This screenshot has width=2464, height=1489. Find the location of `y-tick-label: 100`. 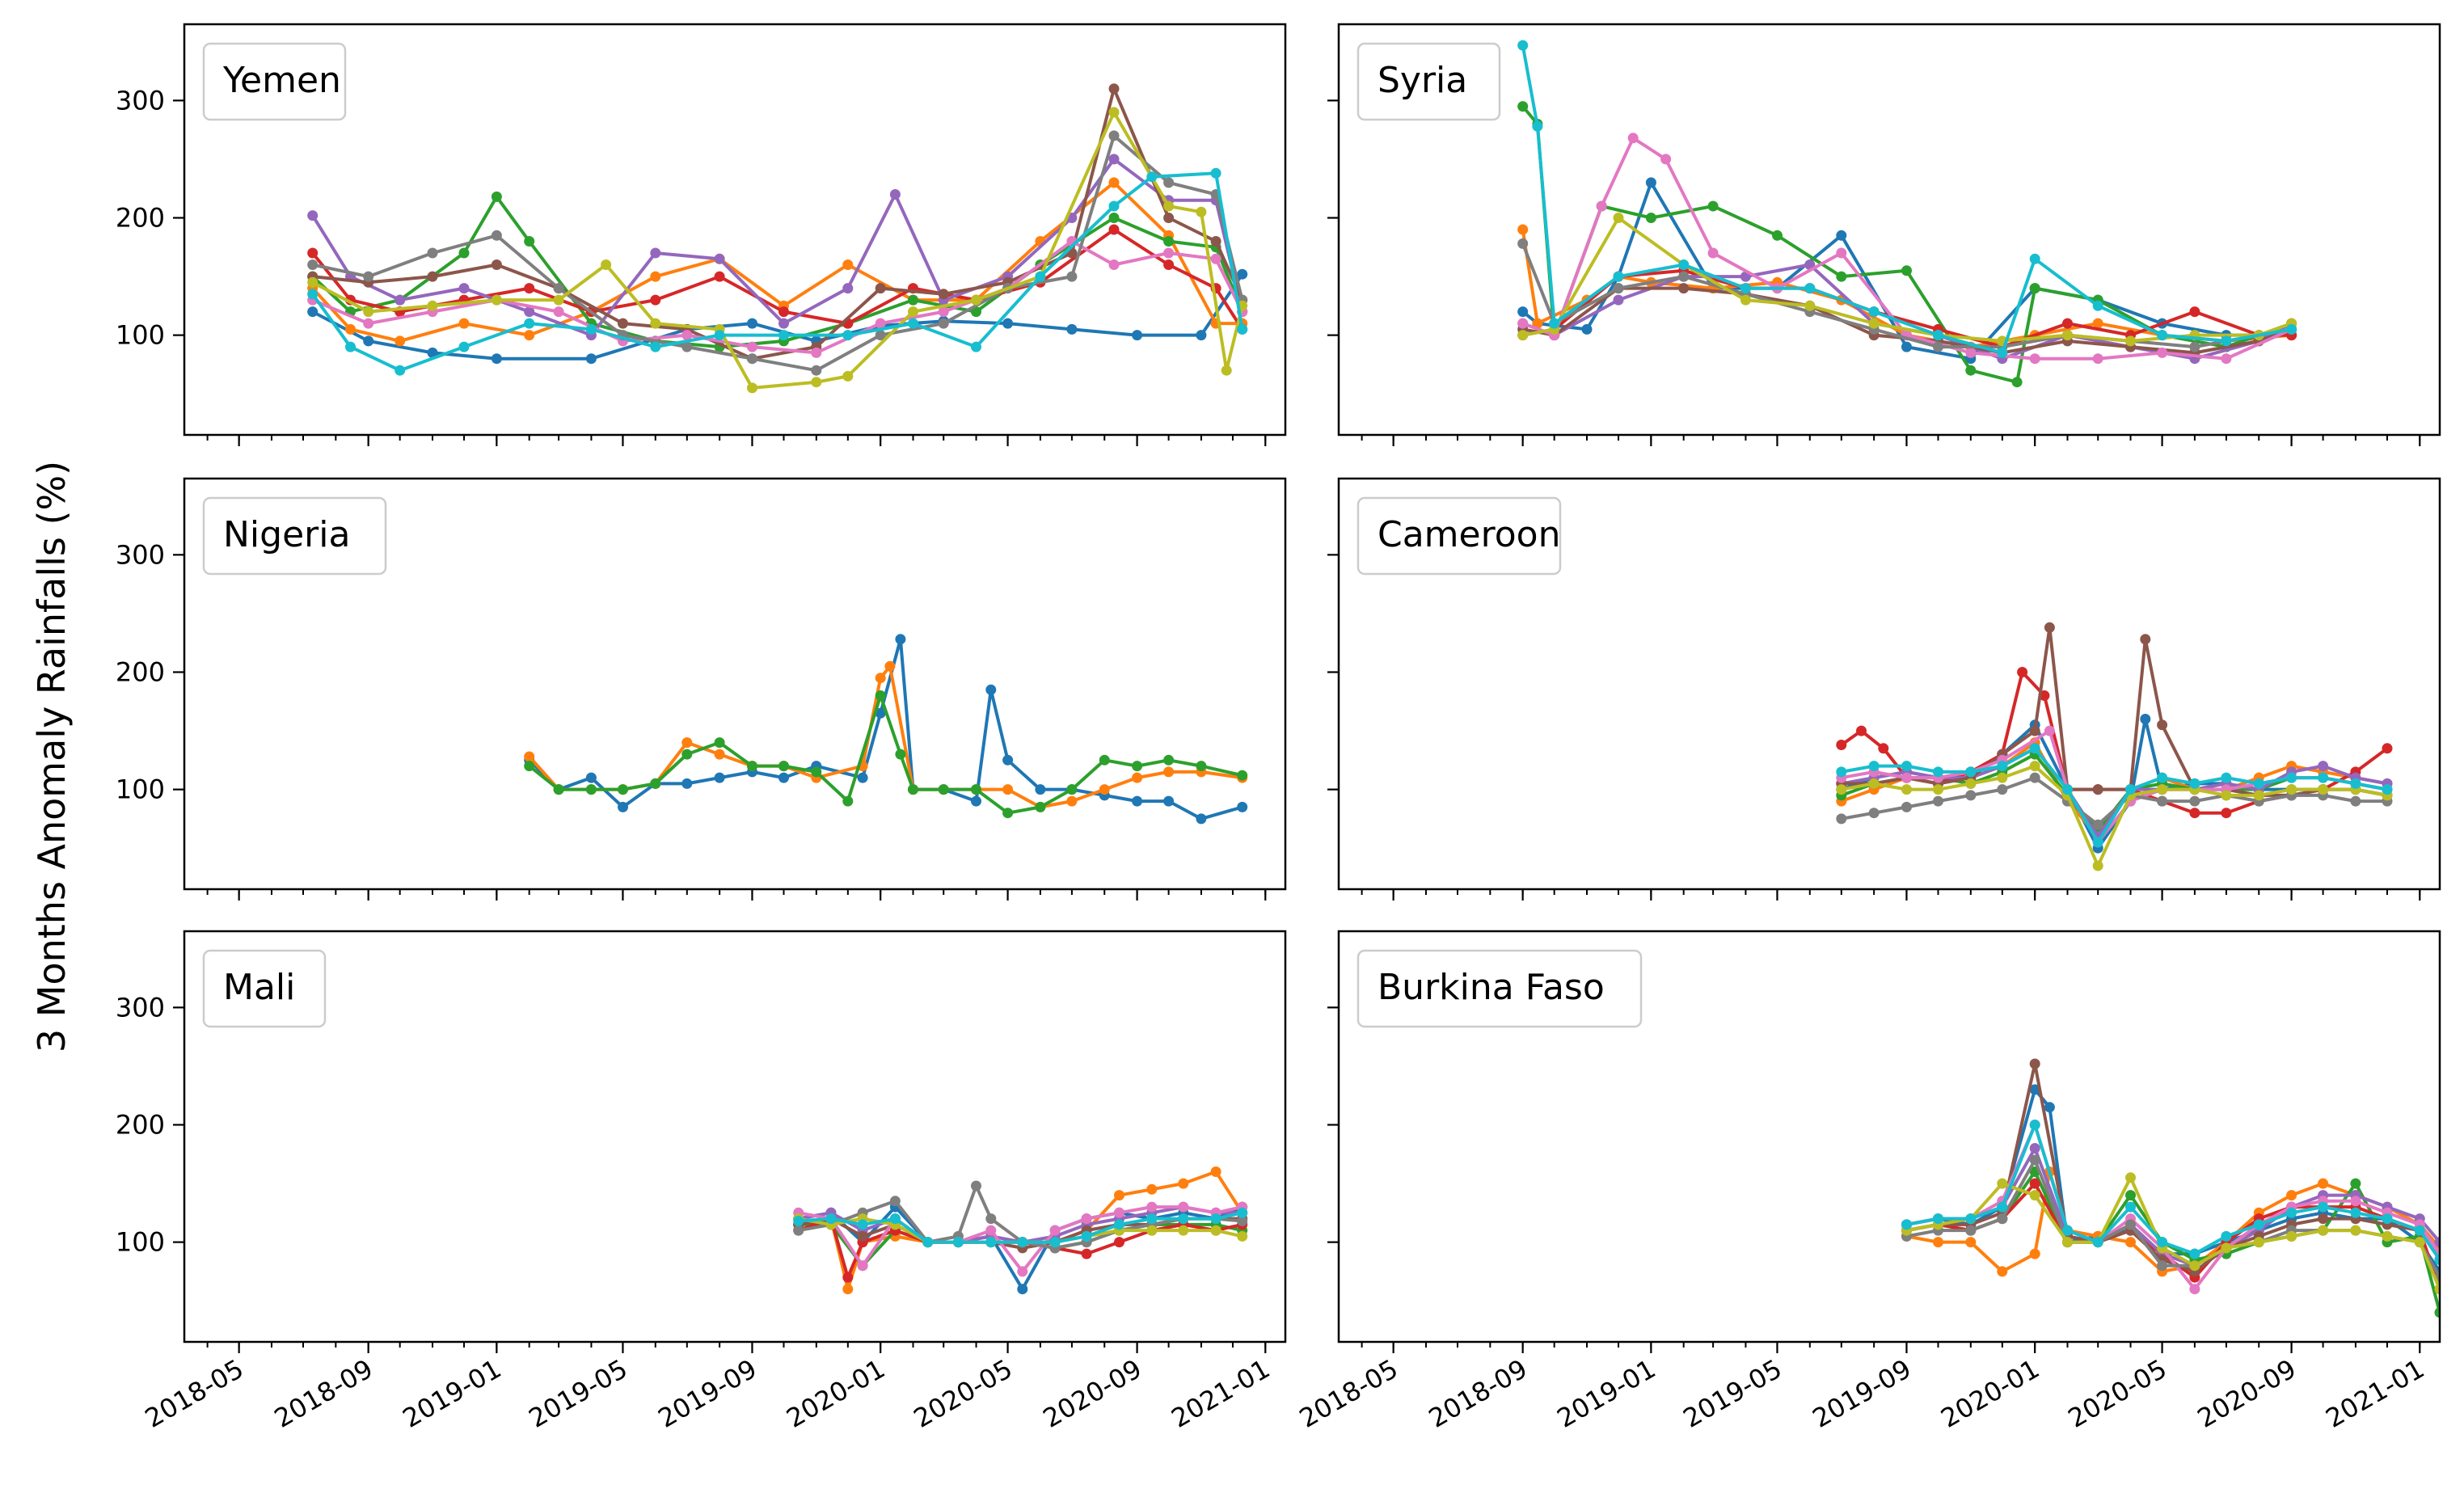

y-tick-label: 100 is located at coordinates (141, 335).